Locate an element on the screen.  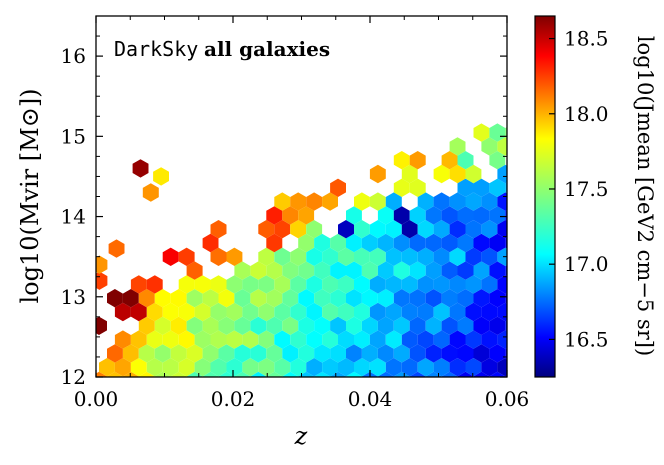
annotation-text: all galaxies is located at coordinates (267, 49).